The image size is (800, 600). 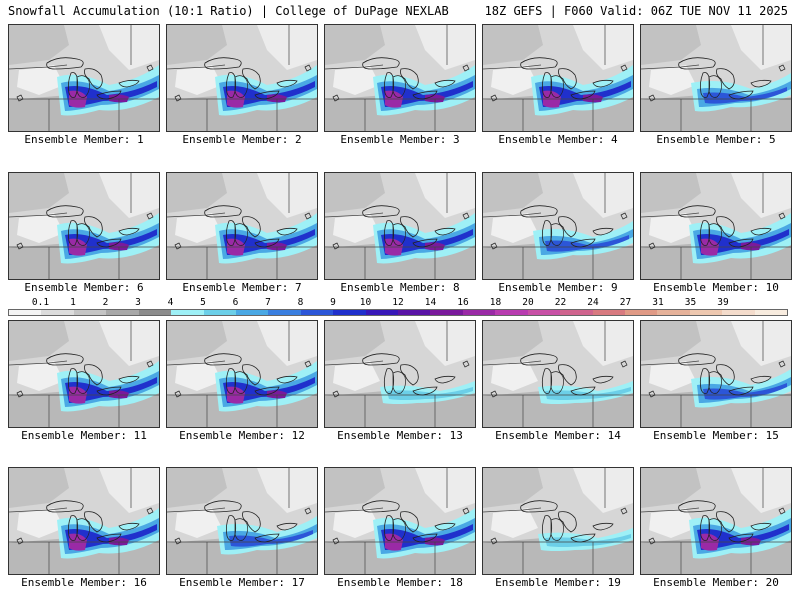 What do you see at coordinates (398, 302) in the screenshot?
I see `colorbar-labels: 0.1 1 2 3 4 5 6 7 8 9 10 12 14 16 18 20 22 24 27 31 35 39` at bounding box center [398, 302].